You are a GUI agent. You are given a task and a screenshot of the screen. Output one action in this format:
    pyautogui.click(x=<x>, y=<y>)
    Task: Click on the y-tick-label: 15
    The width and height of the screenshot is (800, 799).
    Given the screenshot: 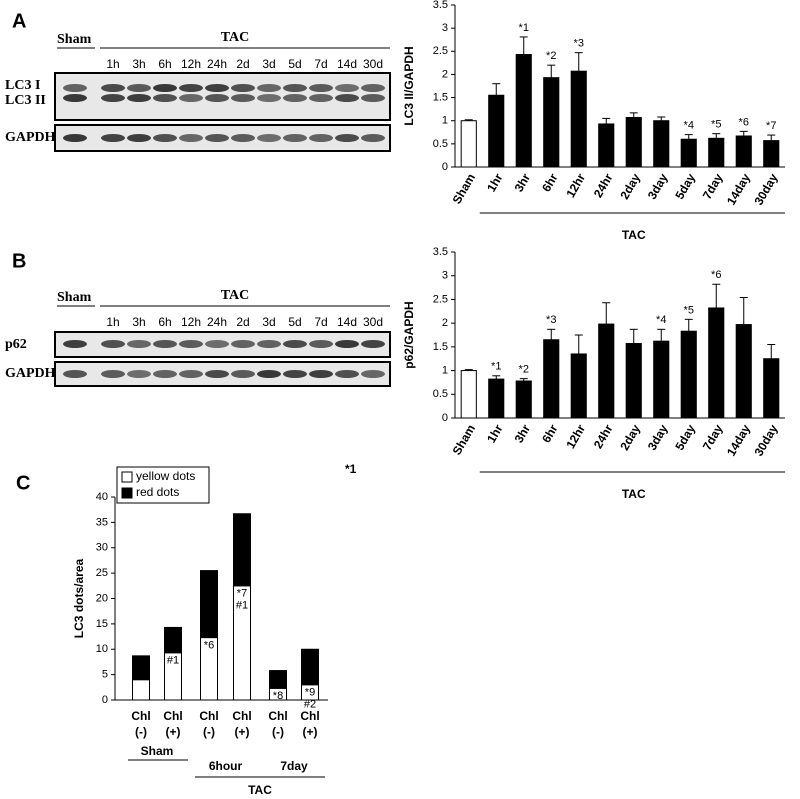 What is the action you would take?
    pyautogui.click(x=102, y=624)
    